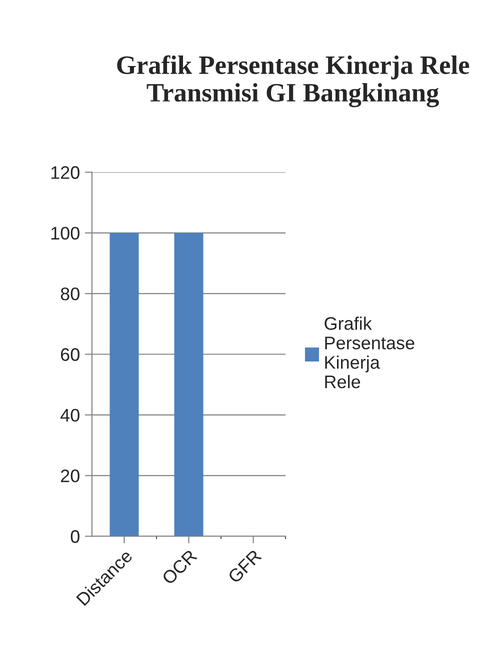 Image resolution: width=484 pixels, height=650 pixels. Describe the element at coordinates (70, 476) in the screenshot. I see `y-tick-label: 20` at that location.